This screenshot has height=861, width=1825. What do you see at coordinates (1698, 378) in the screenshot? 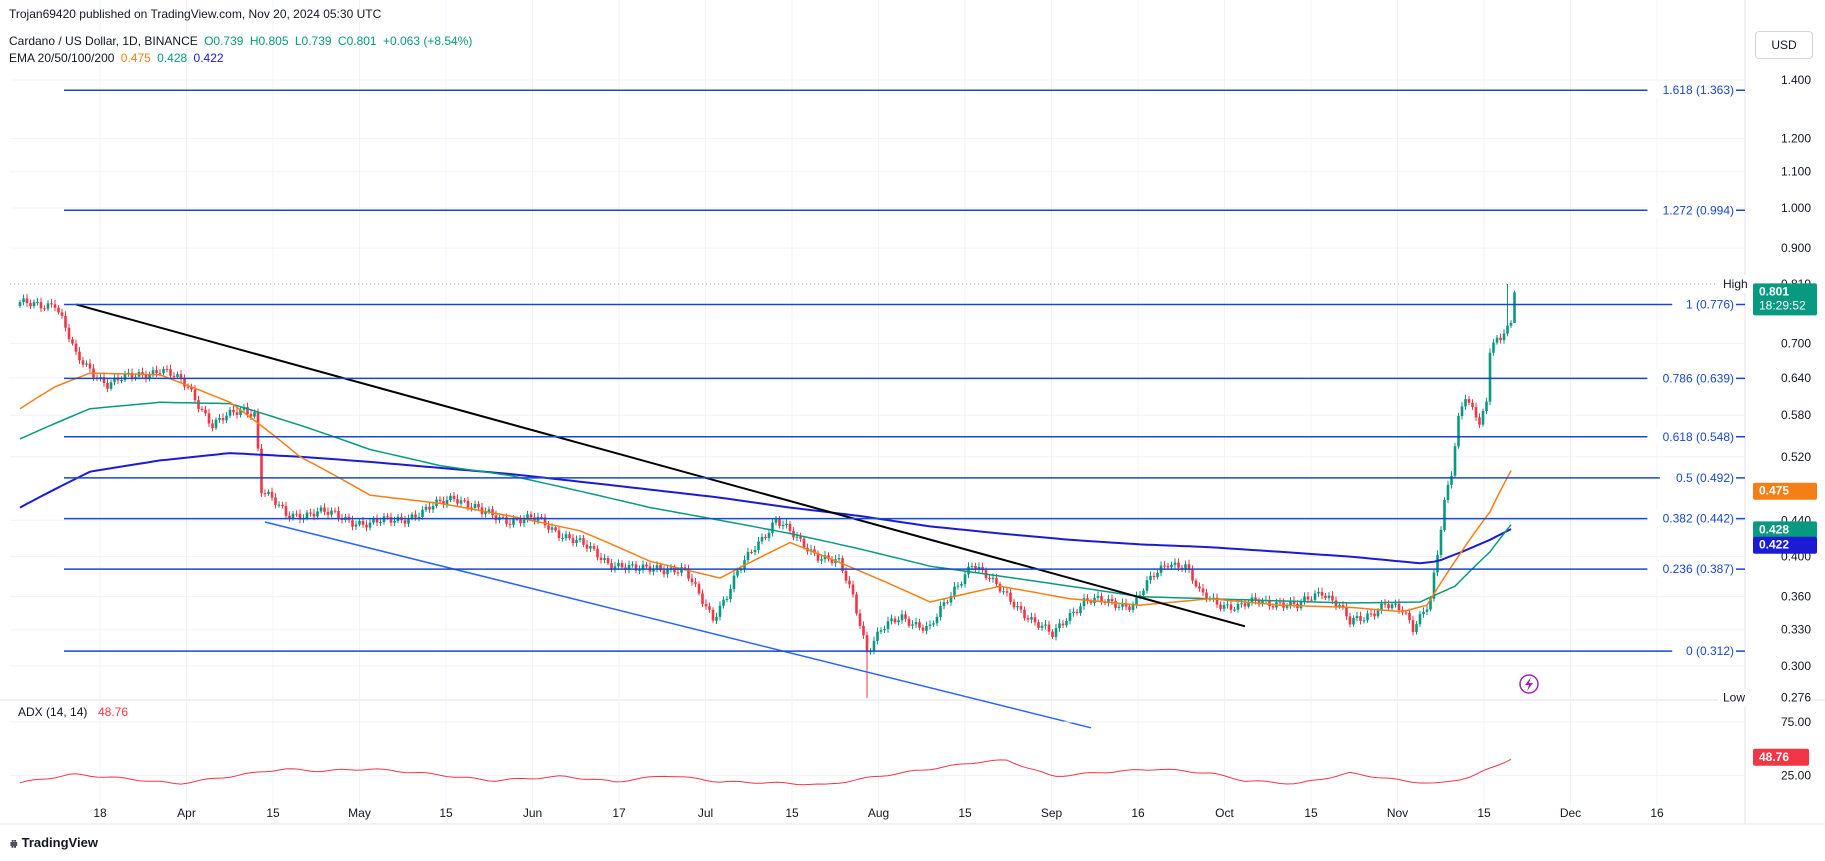
I see `fib-level-label: 0.786 (0.639)` at bounding box center [1698, 378].